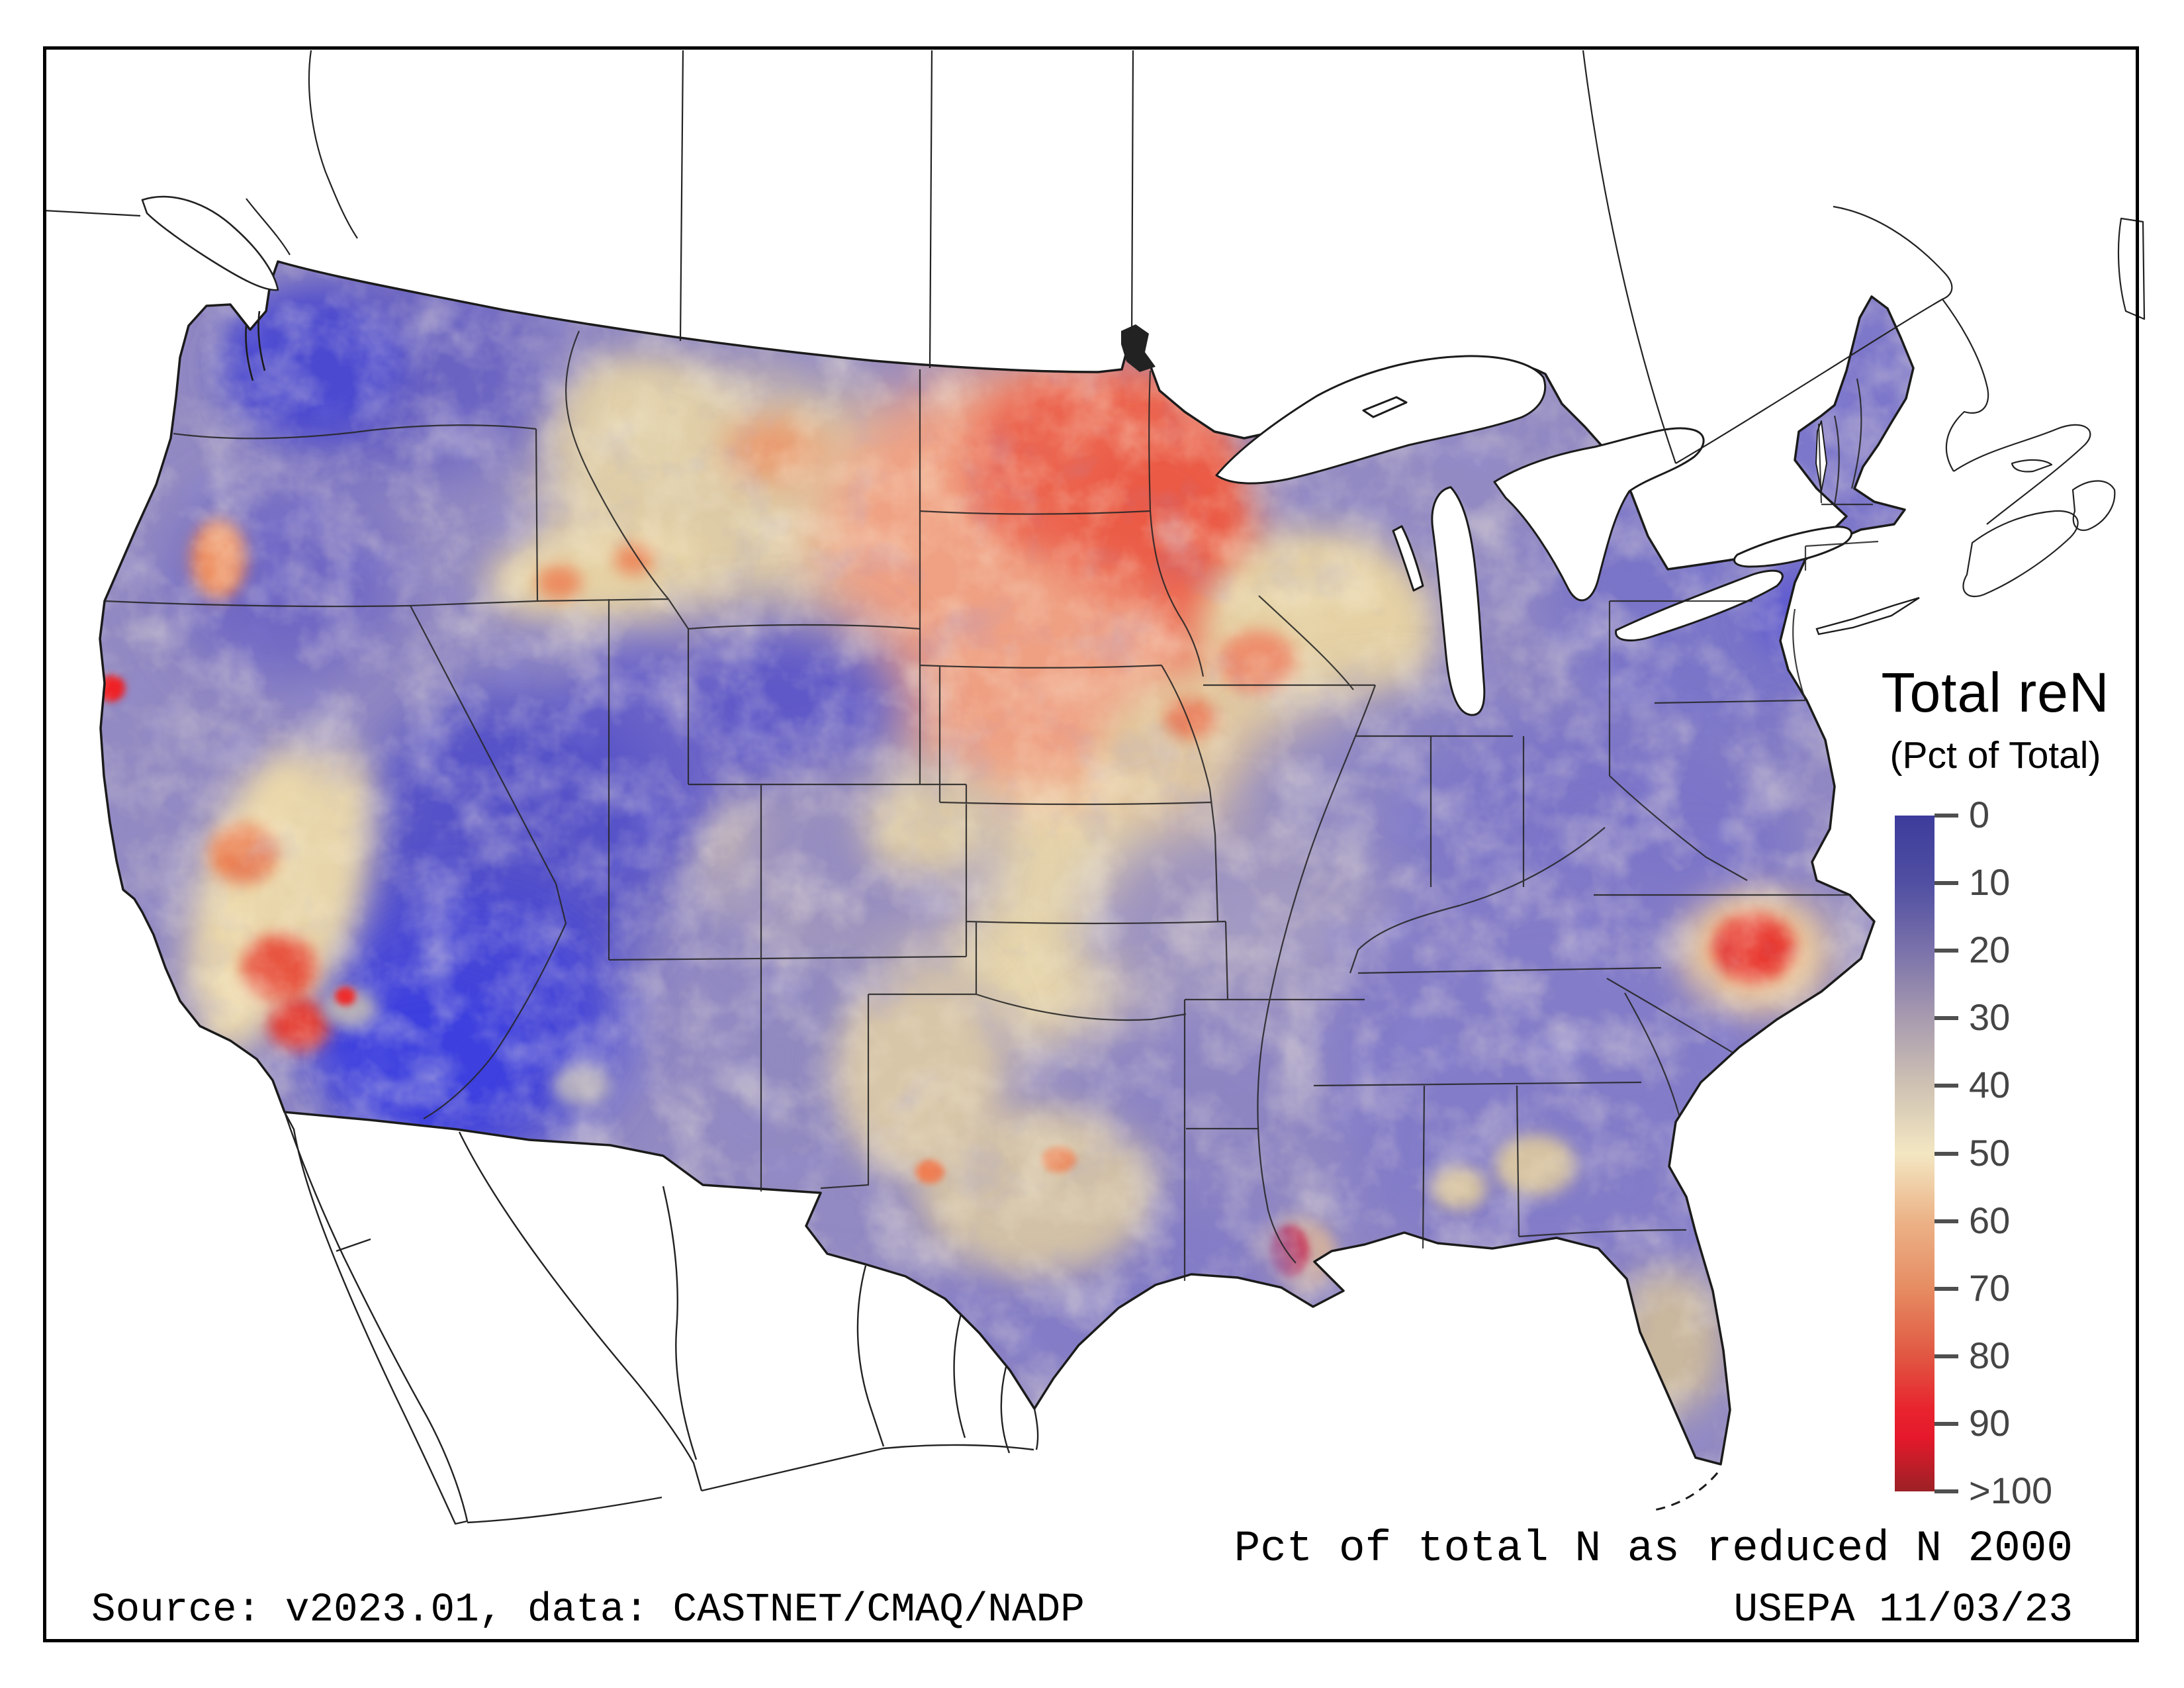  What do you see at coordinates (376, 1318) in the screenshot?
I see `baja-california` at bounding box center [376, 1318].